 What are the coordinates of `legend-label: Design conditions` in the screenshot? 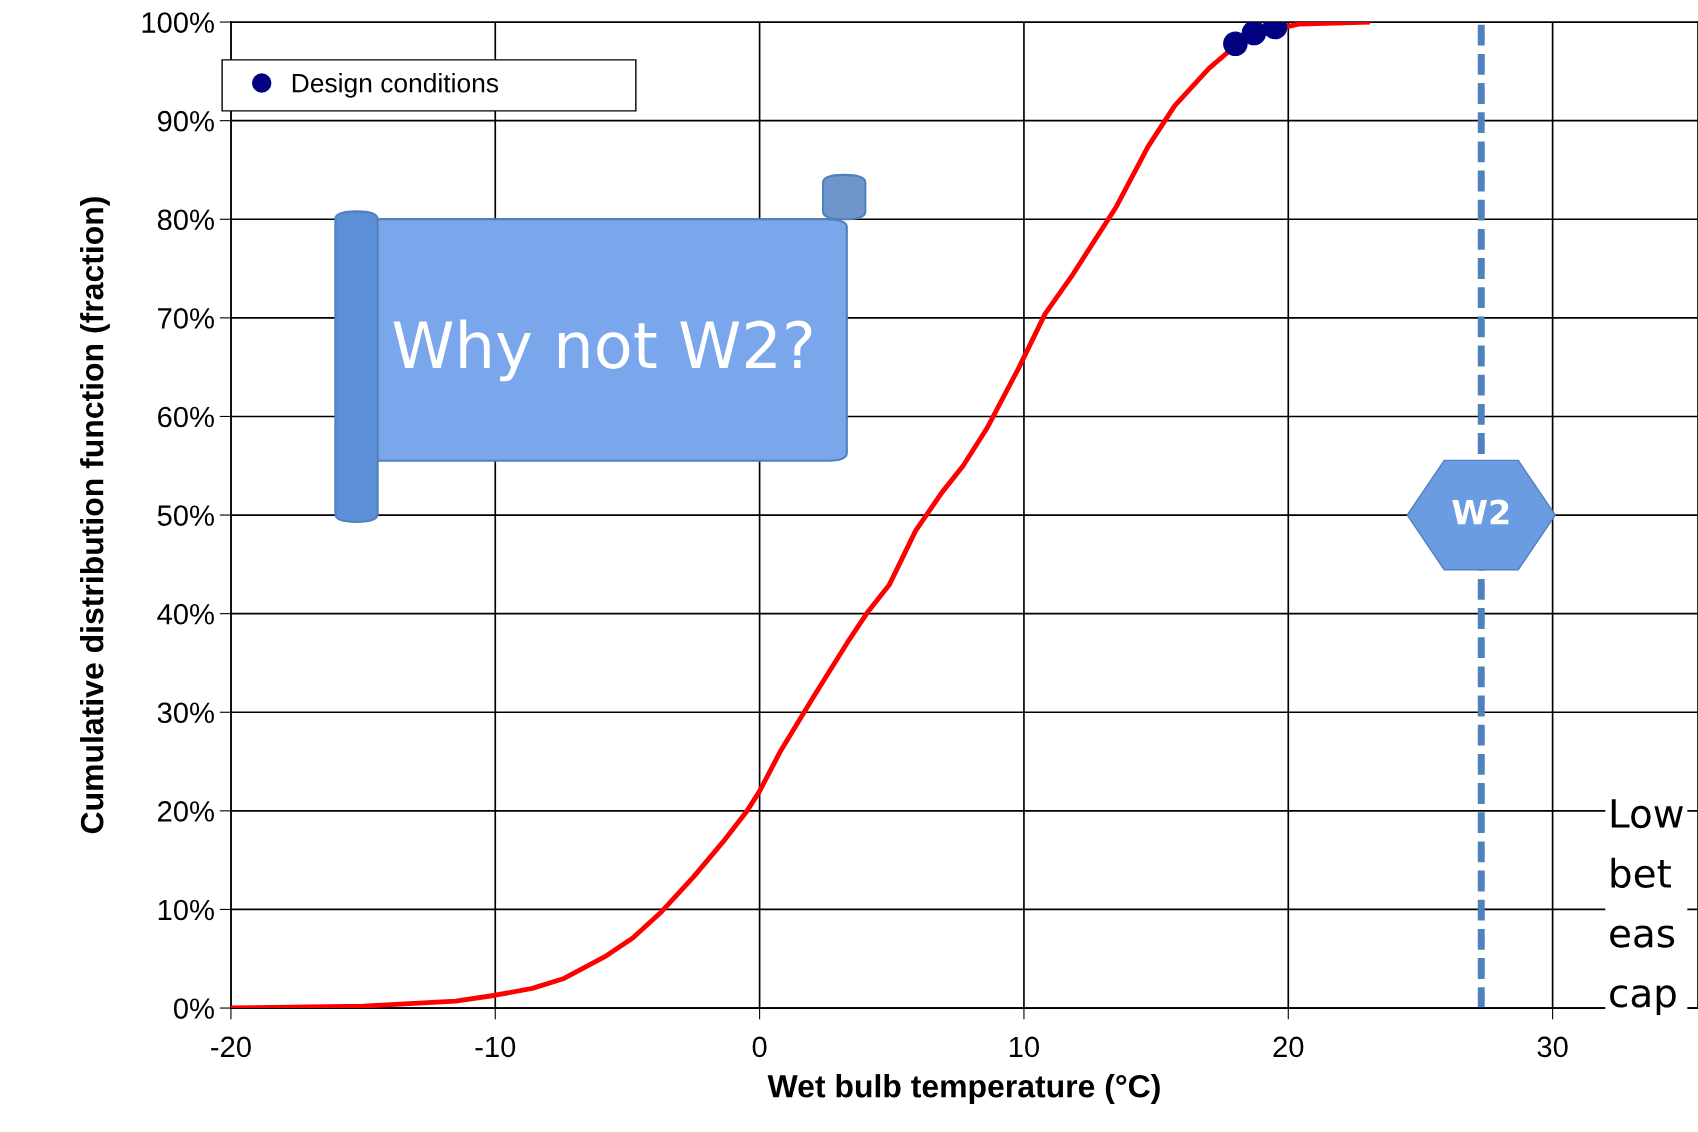 It's located at (395, 85).